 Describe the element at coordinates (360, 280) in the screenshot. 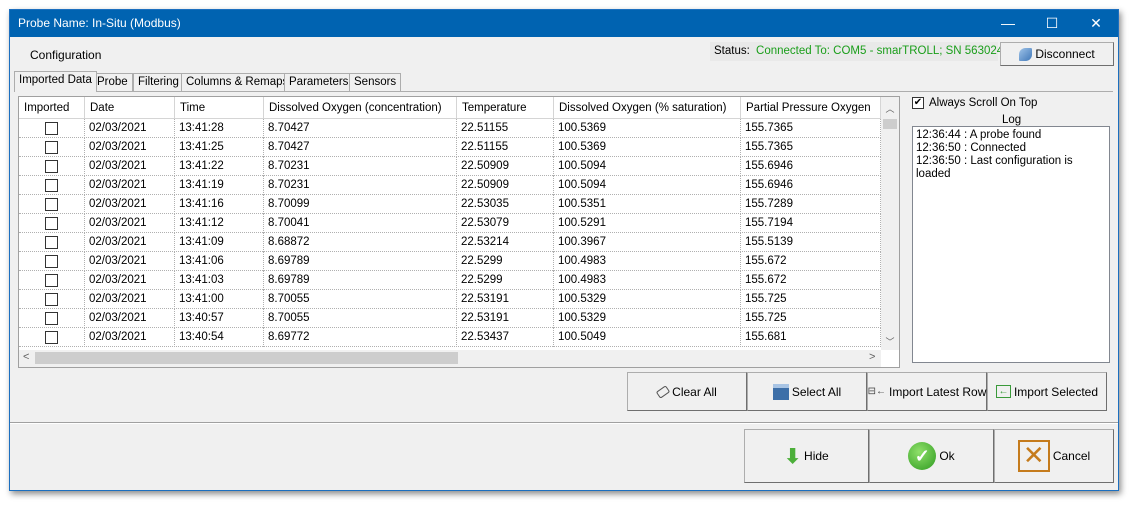

I see `table-cell: 8.69789` at that location.